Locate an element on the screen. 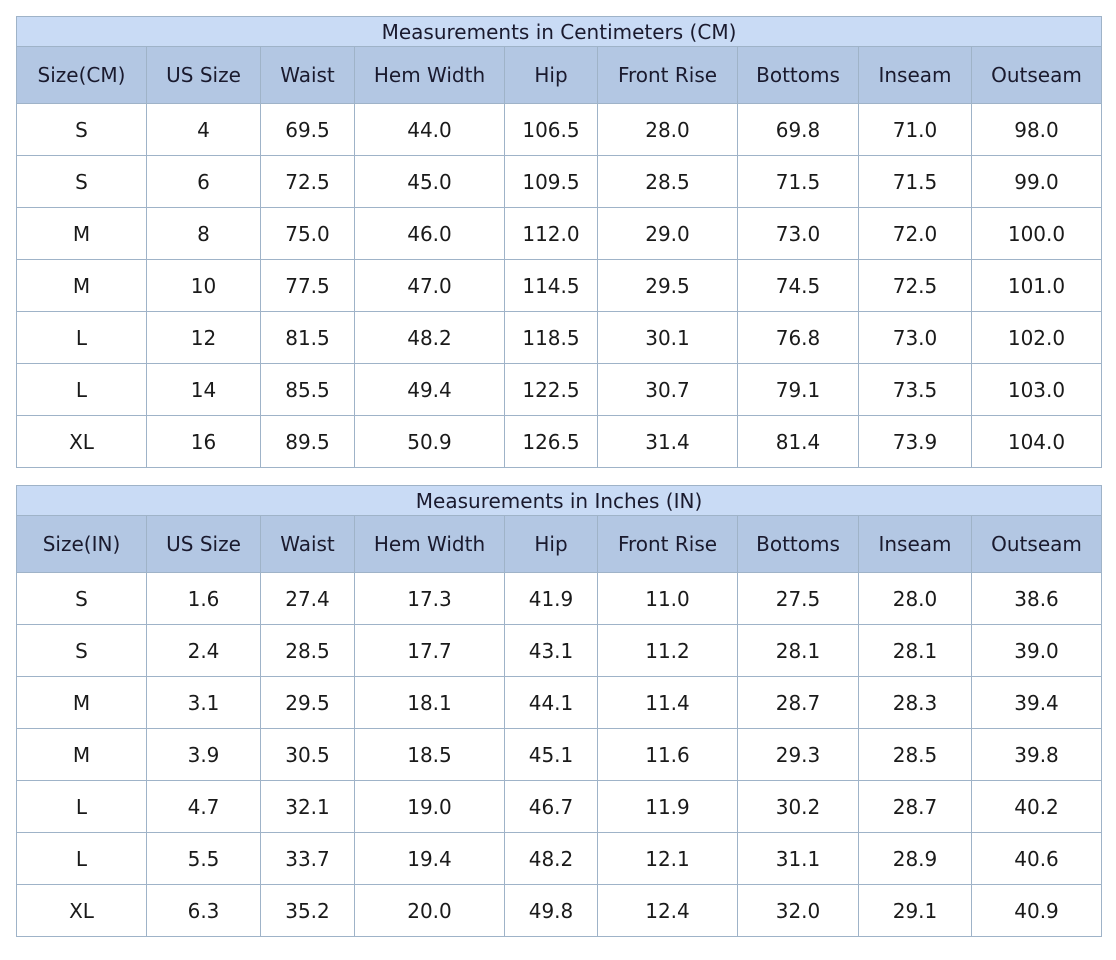  table-row: XL 16 89.5 50.9 126.5 31.4 81.4 73.9 104.0 is located at coordinates (559, 441).